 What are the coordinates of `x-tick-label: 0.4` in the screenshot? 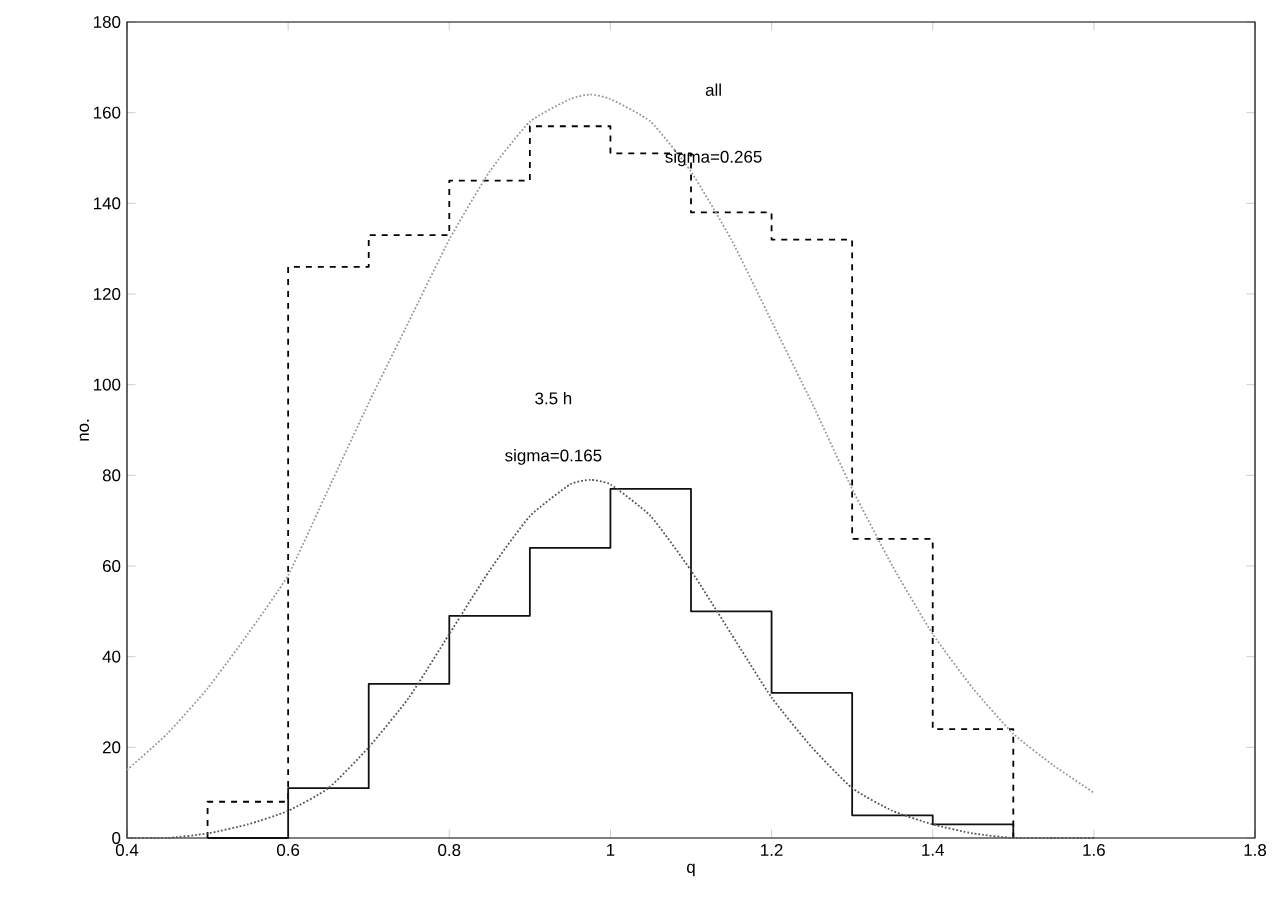 It's located at (127, 850).